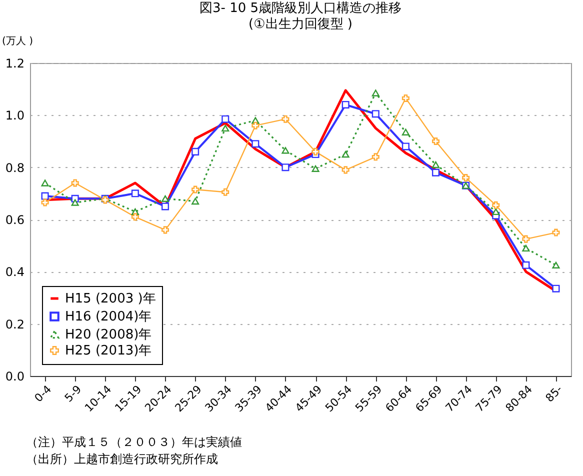 The height and width of the screenshot is (476, 583). What do you see at coordinates (108, 335) in the screenshot?
I see `legend-label: H20 (2008)年` at bounding box center [108, 335].